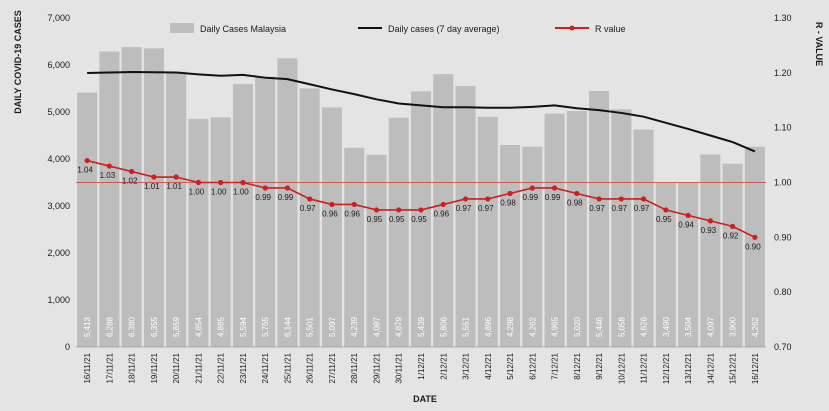 The width and height of the screenshot is (829, 411). I want to click on y2-axis-title: R - VALUE, so click(819, 44).